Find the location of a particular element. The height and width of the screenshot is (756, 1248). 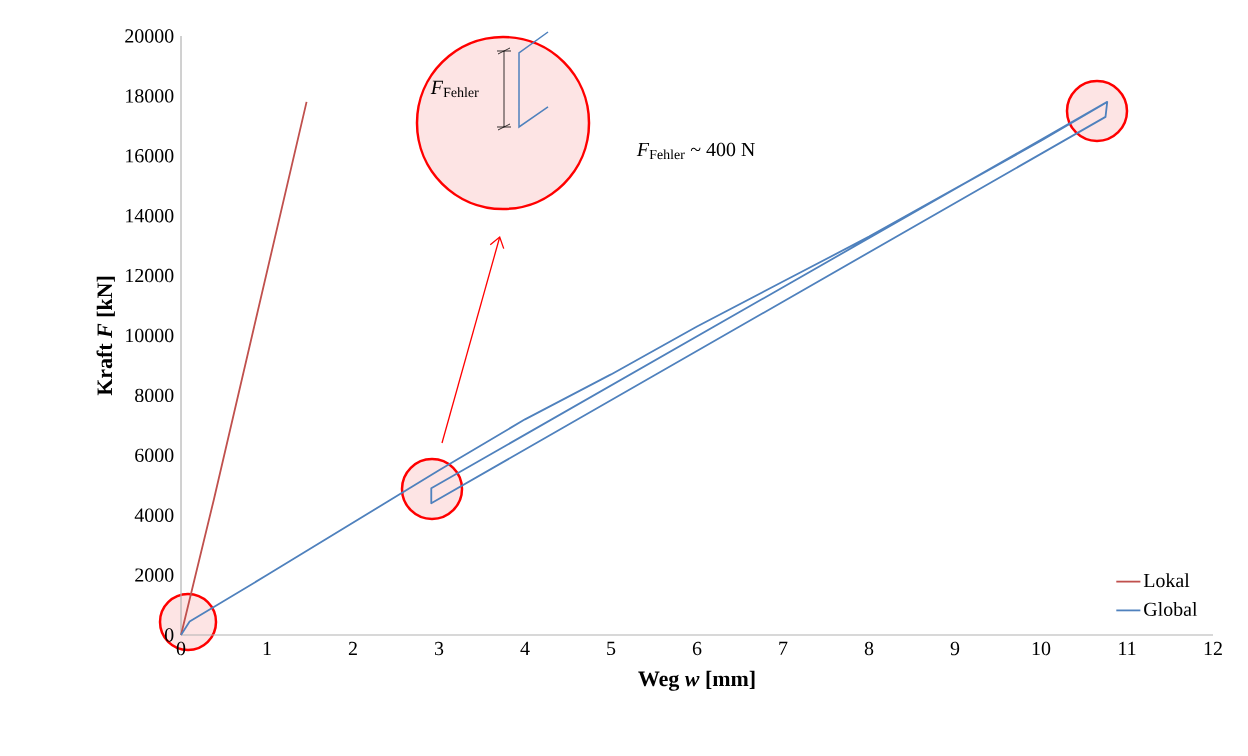

x-tick-label: 3 is located at coordinates (439, 648).